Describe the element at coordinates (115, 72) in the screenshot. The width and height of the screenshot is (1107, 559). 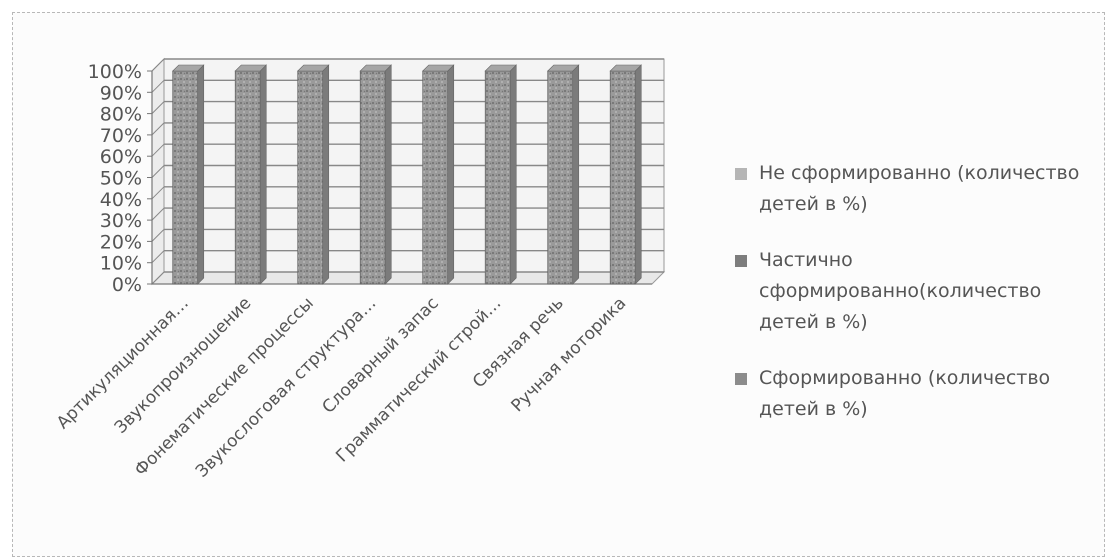
I see `y-tick-label: 100%` at that location.